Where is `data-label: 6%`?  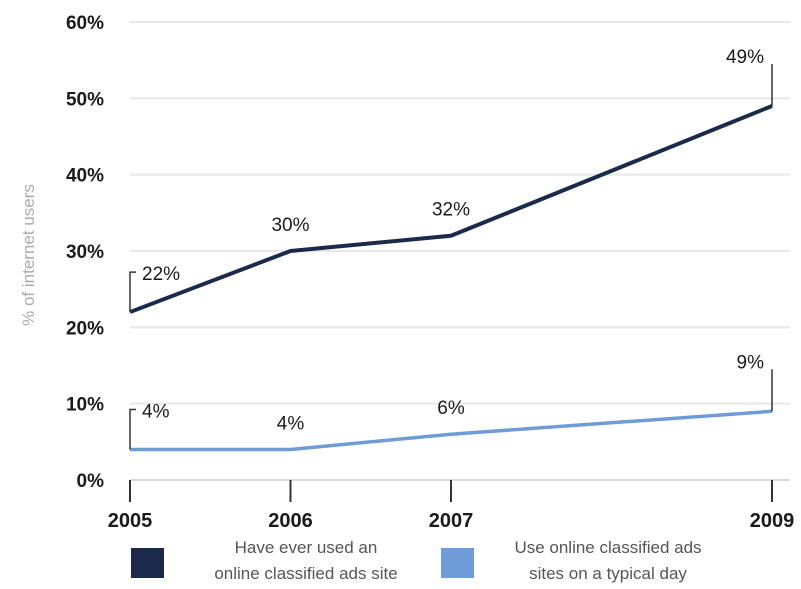 data-label: 6% is located at coordinates (451, 408).